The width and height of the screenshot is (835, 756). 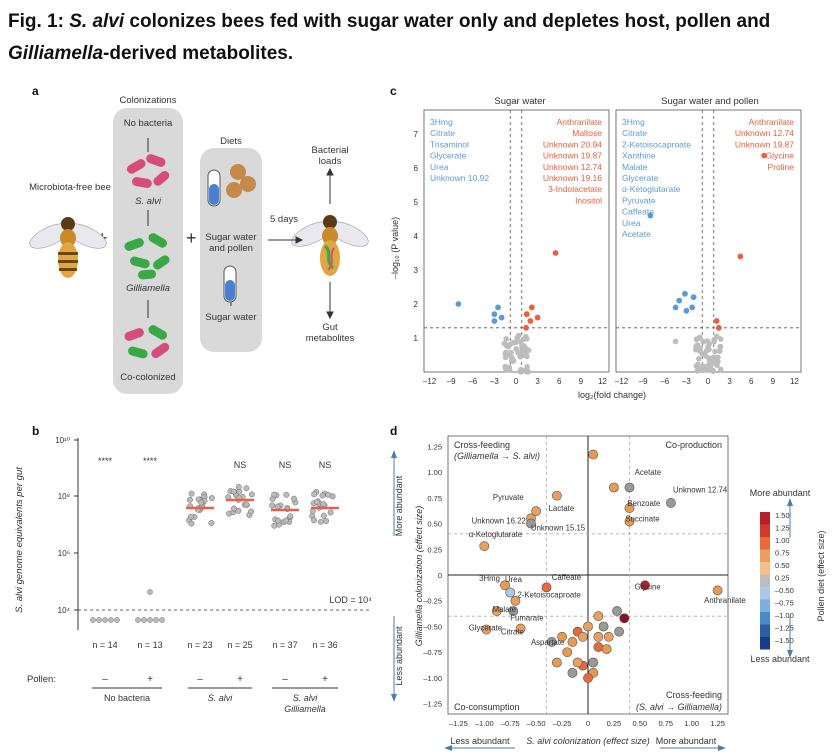 What do you see at coordinates (191, 238) in the screenshot?
I see `plus-sign-2: +` at bounding box center [191, 238].